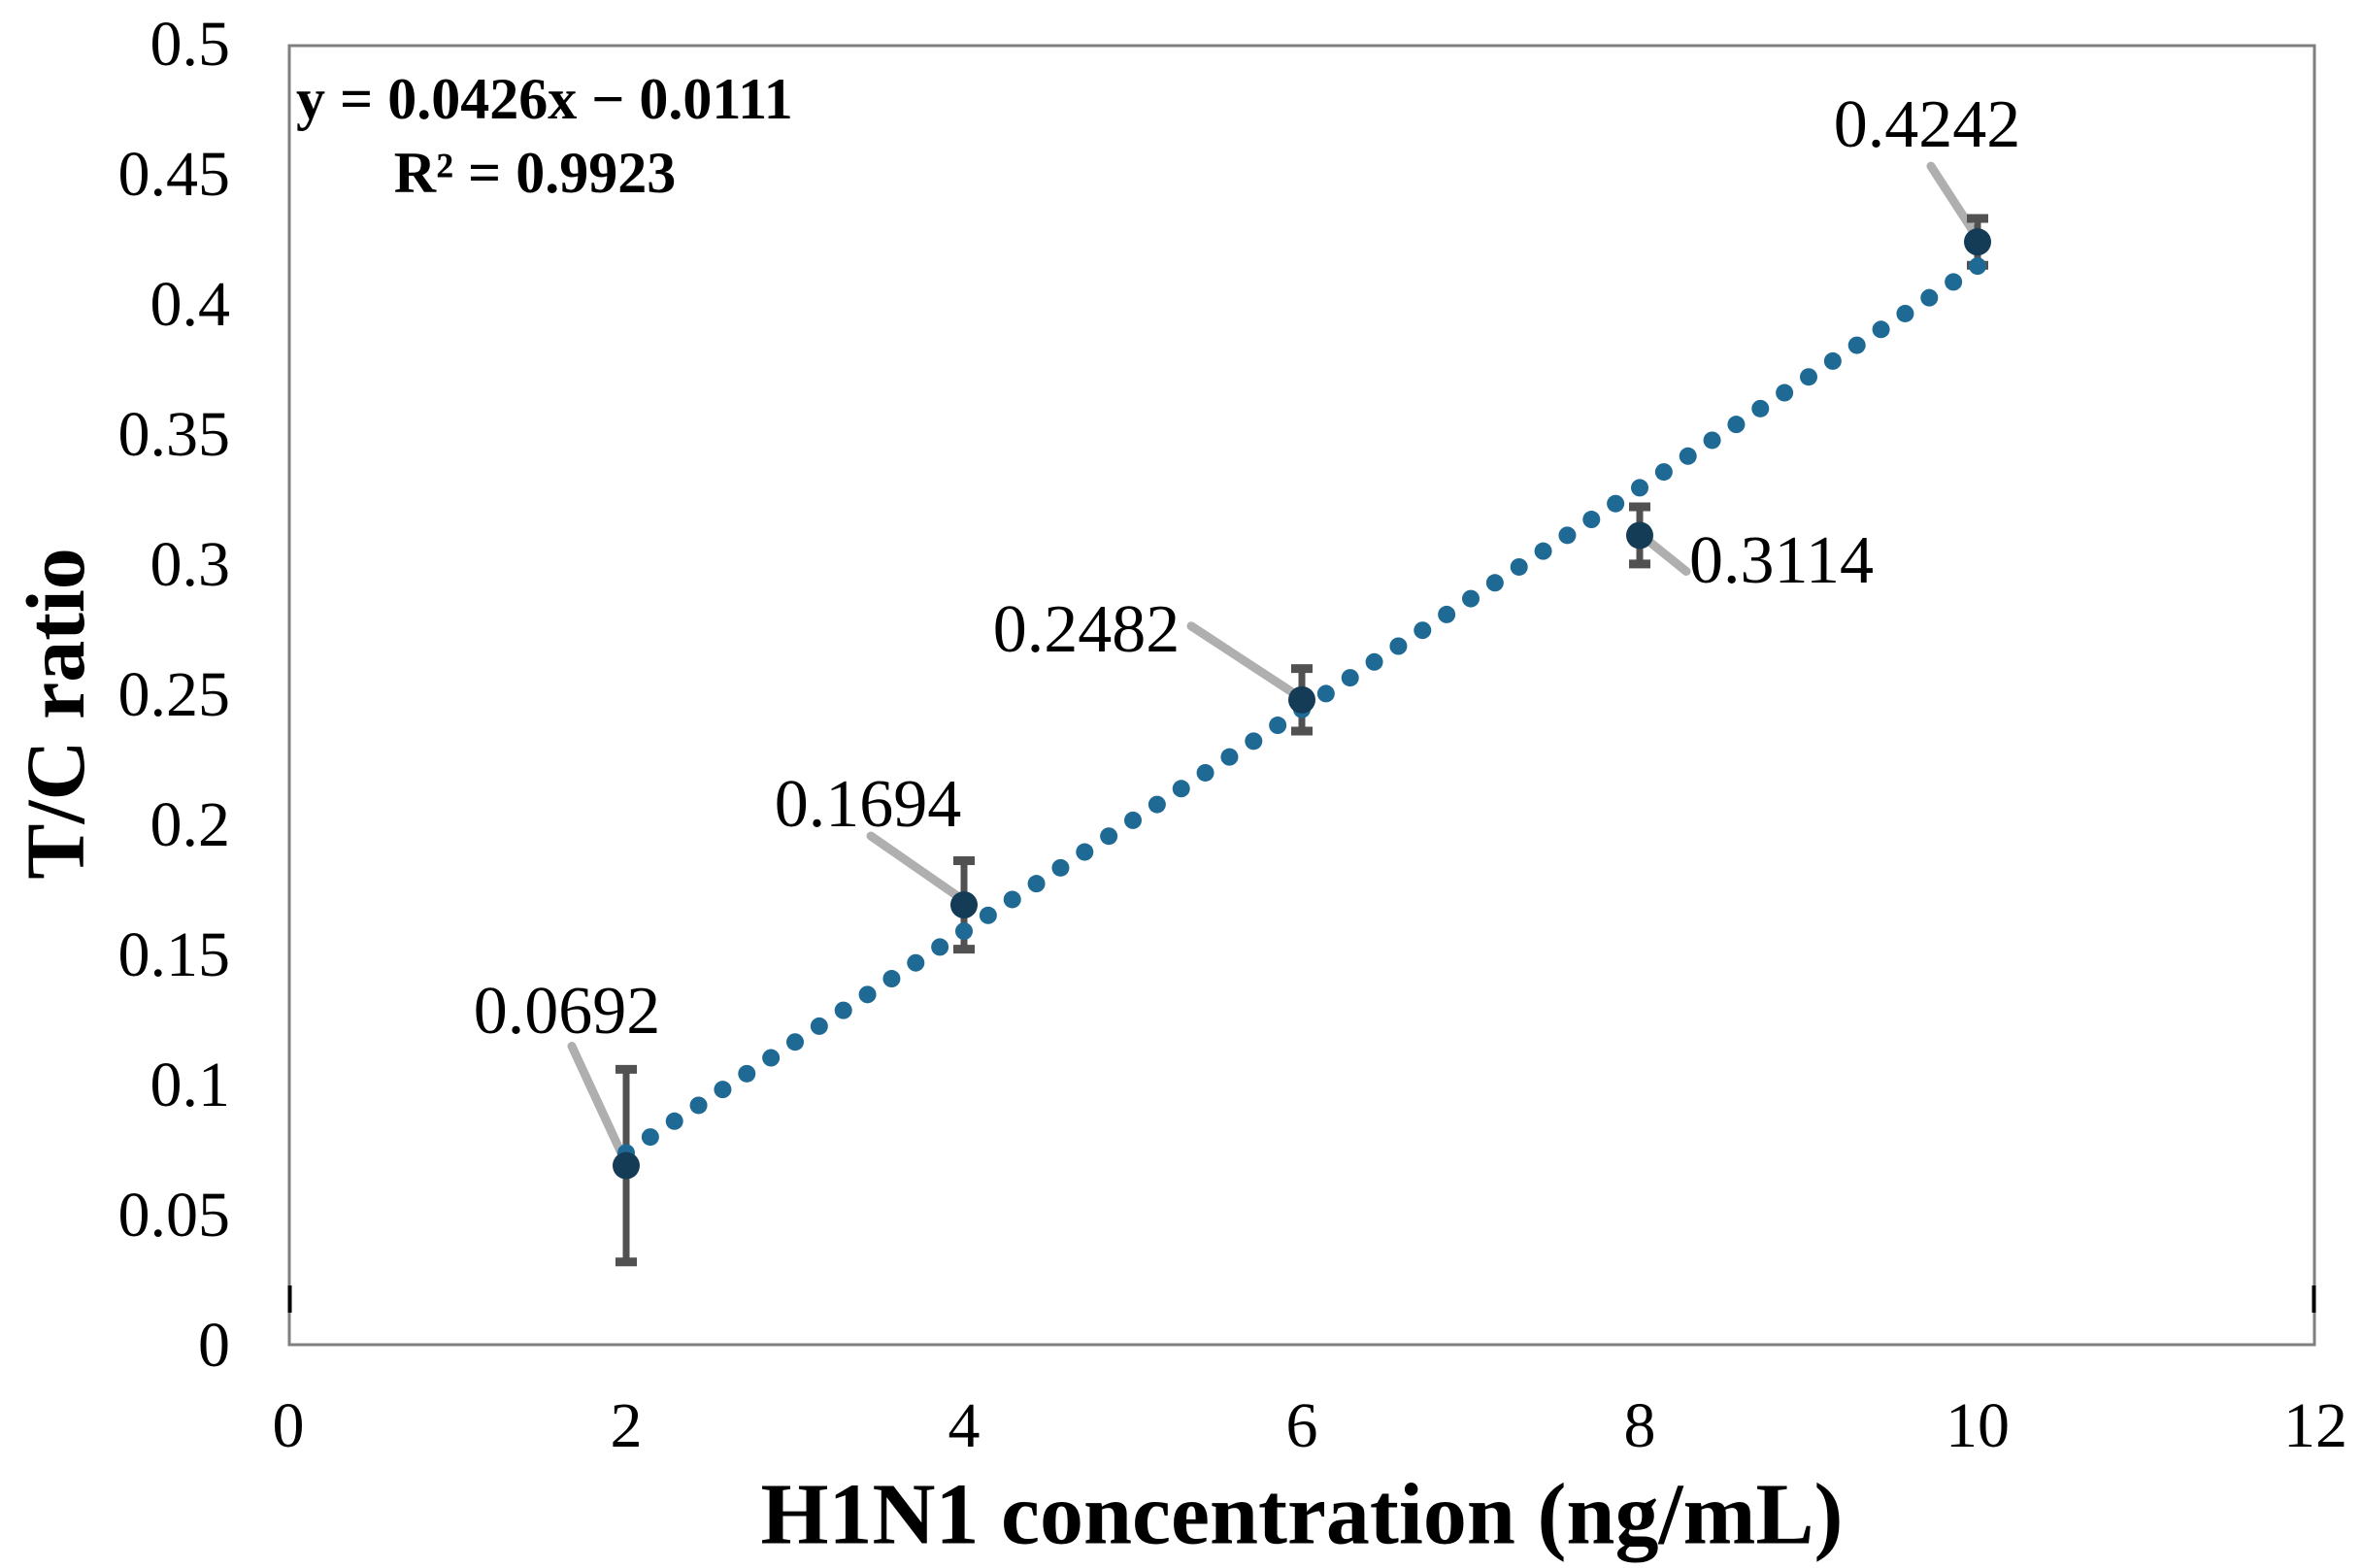 The height and width of the screenshot is (1568, 2362). What do you see at coordinates (174, 1215) in the screenshot?
I see `y-tick-label: 0.05` at bounding box center [174, 1215].